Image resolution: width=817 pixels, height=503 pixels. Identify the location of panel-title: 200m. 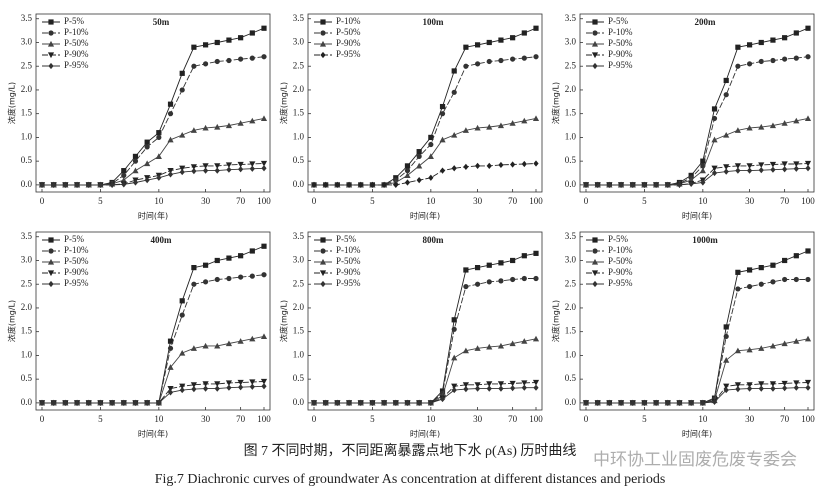
(706, 22).